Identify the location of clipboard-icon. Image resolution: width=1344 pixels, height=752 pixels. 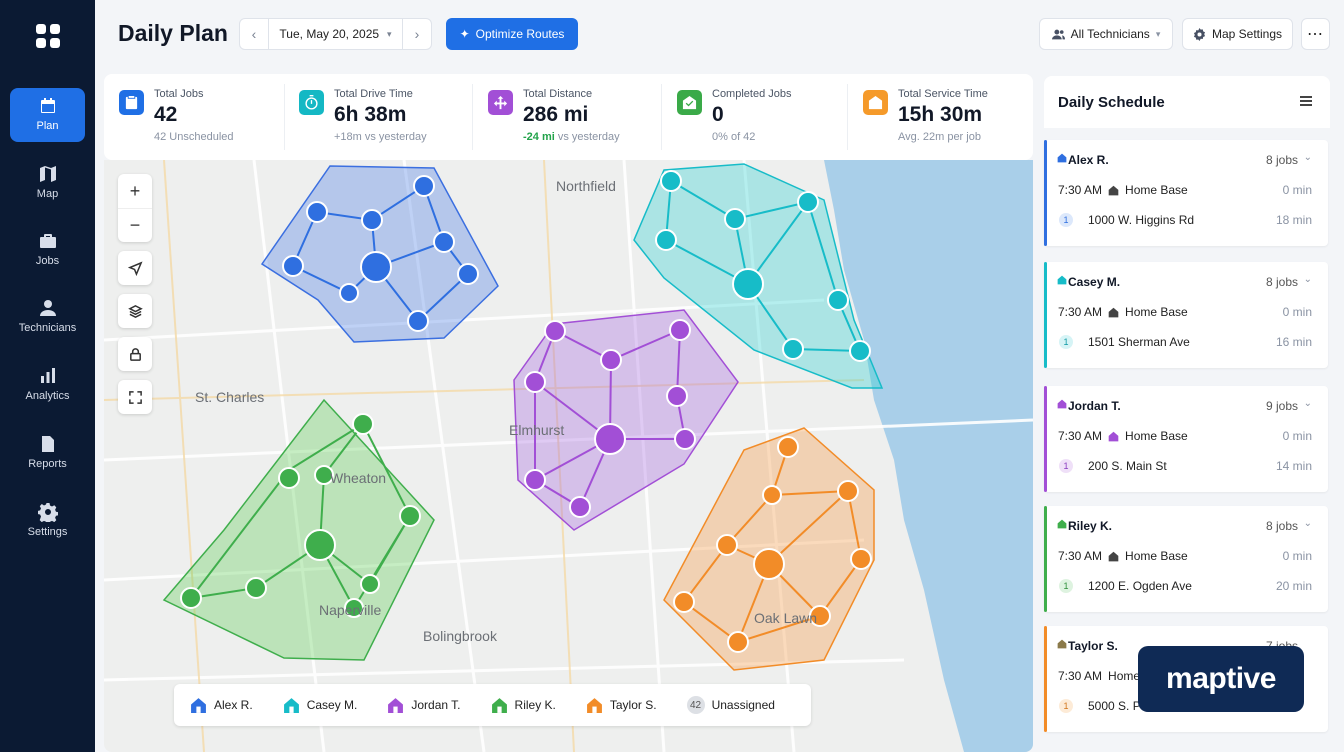
(131, 102).